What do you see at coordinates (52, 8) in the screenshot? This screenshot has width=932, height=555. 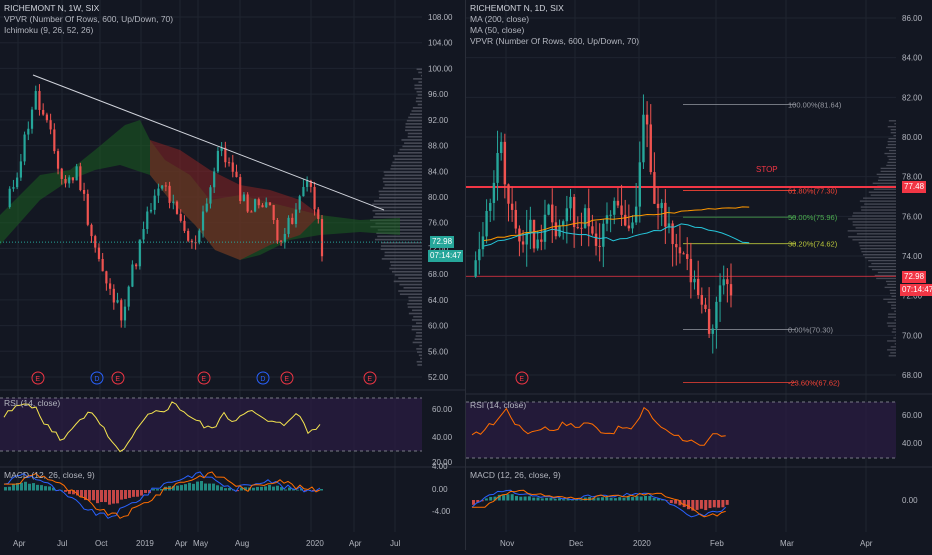 I see `weekly-symbol-title: RICHEMONT N, 1W, SIX` at bounding box center [52, 8].